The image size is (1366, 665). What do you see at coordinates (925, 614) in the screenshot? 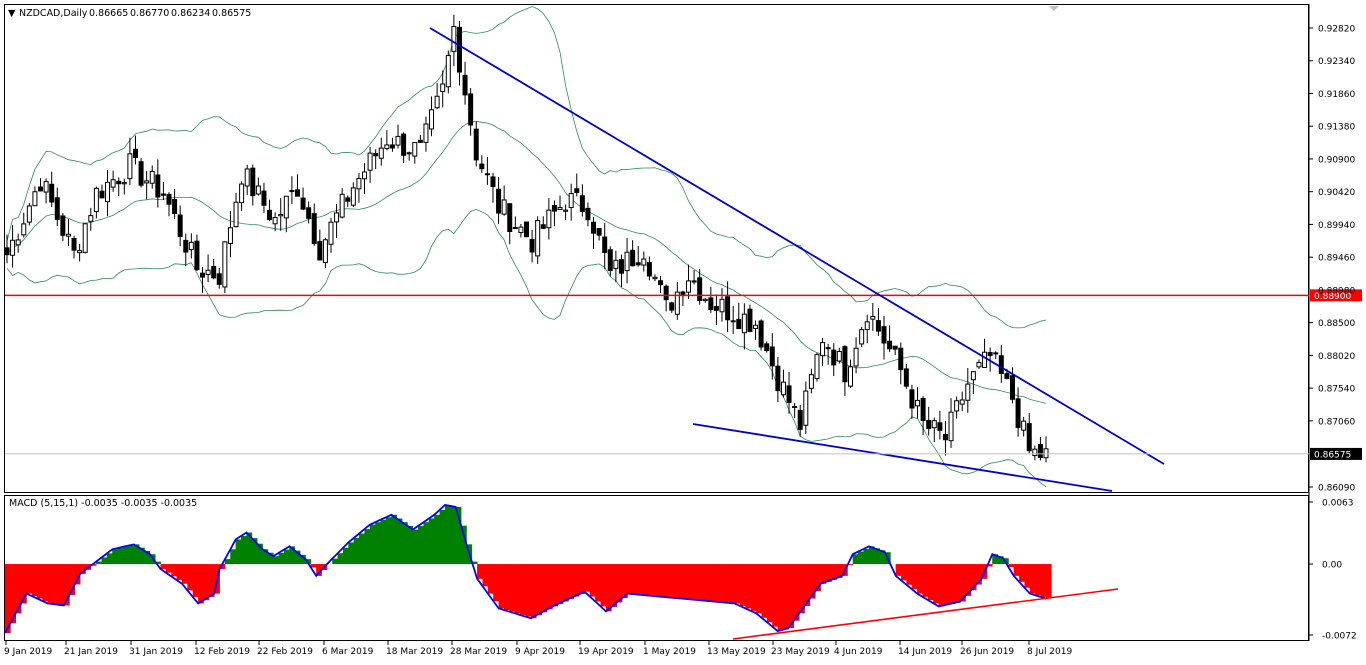
I see `macd-trendline` at bounding box center [925, 614].